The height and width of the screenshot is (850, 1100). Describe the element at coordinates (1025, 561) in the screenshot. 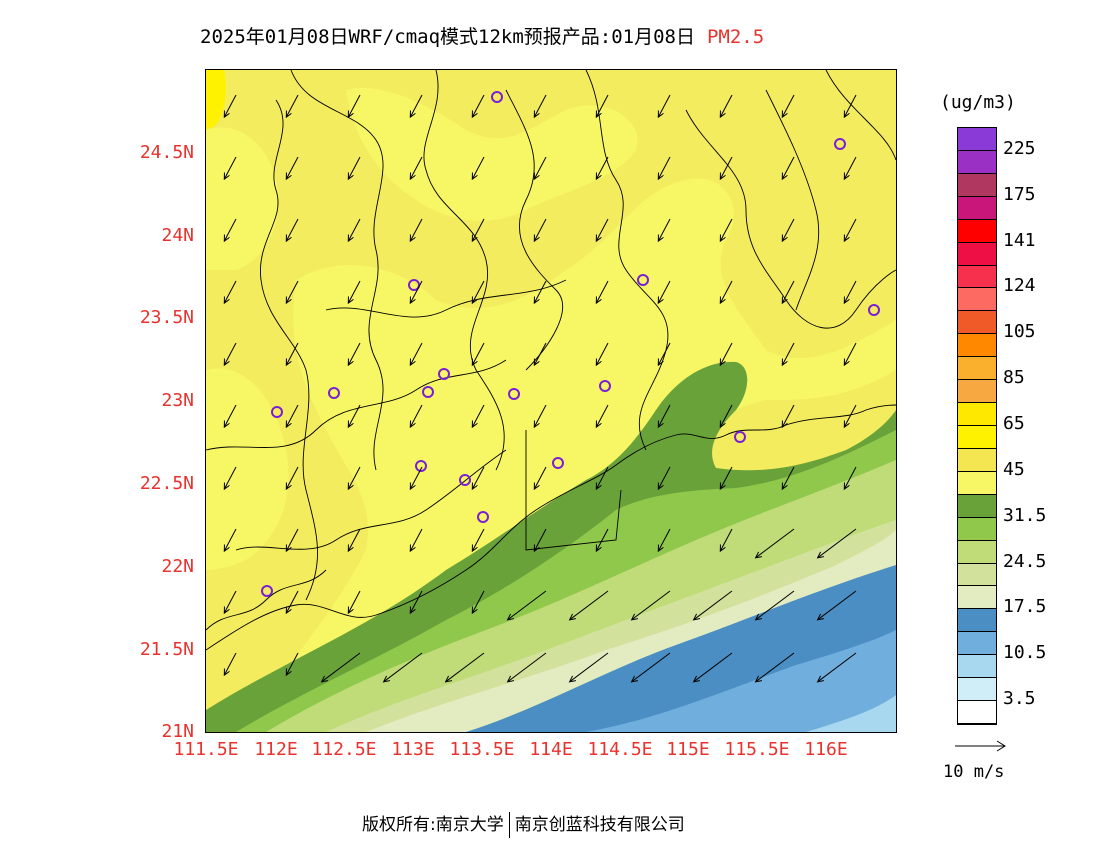

I see `legend-label: 24.5` at that location.